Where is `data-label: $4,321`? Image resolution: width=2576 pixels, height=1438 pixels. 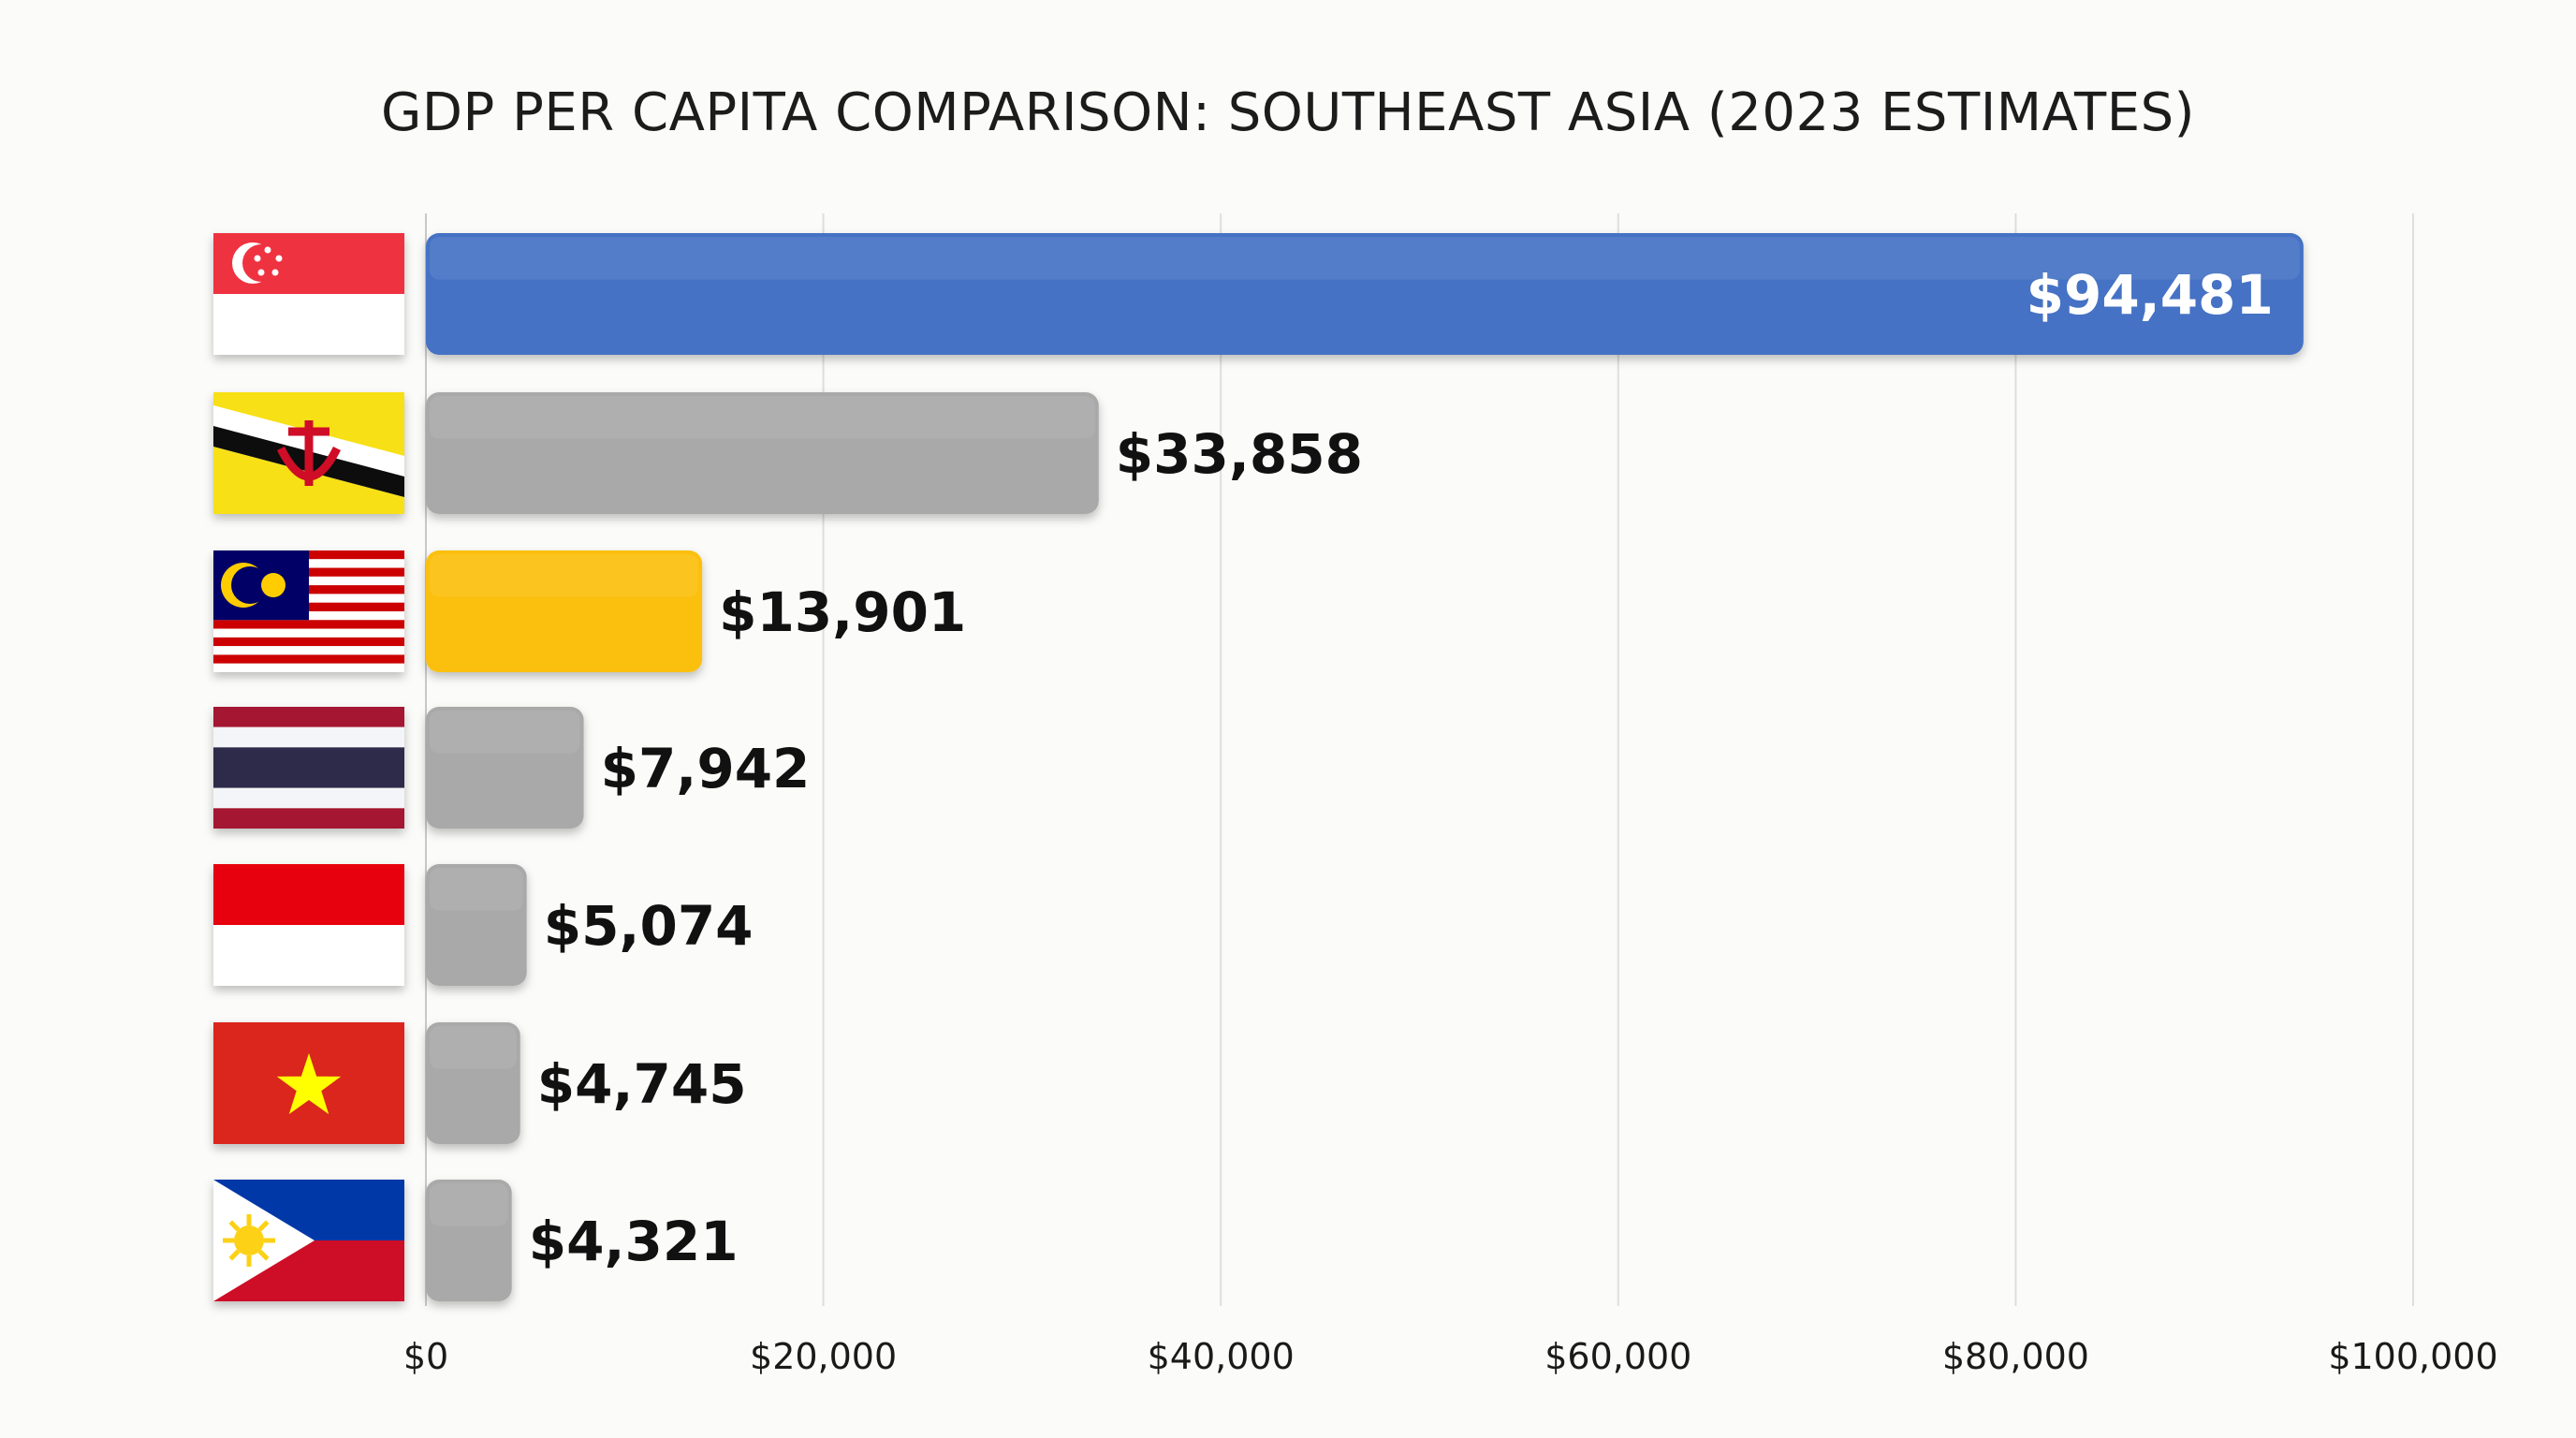
data-label: $4,321 is located at coordinates (634, 1241).